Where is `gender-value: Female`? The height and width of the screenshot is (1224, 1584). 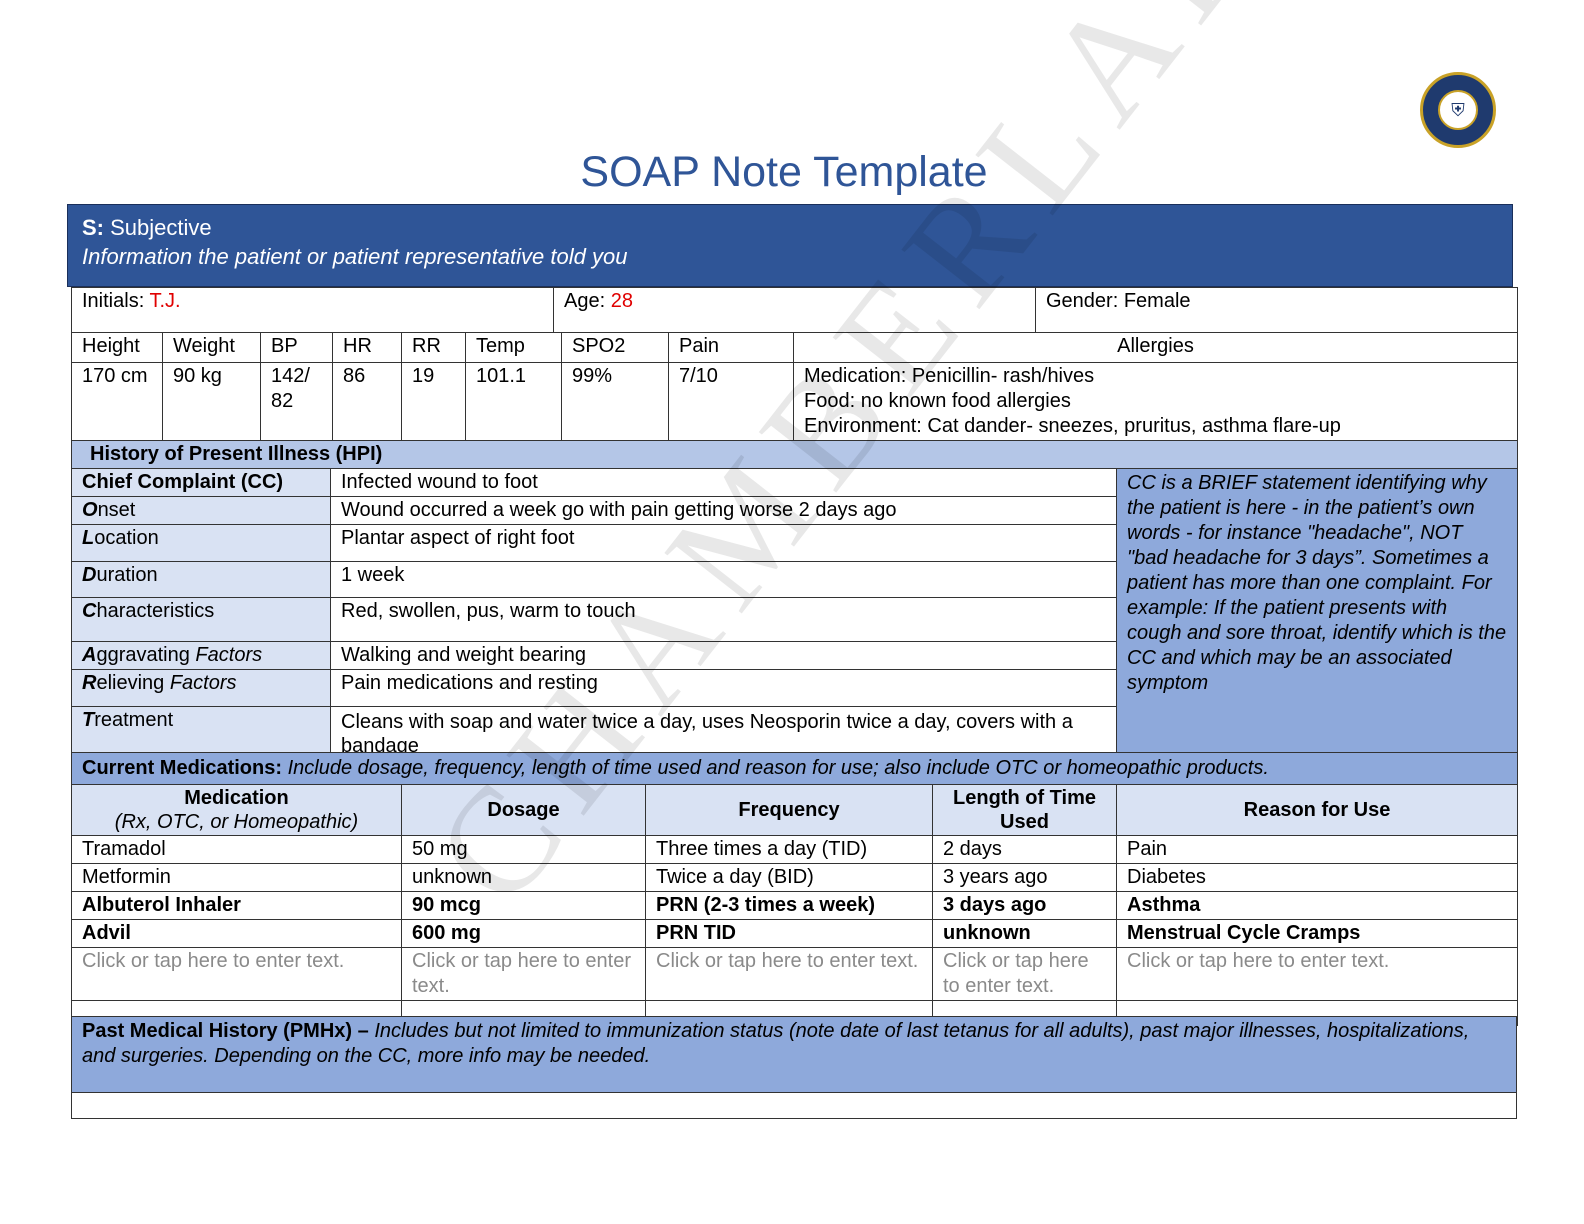
gender-value: Female is located at coordinates (1157, 301).